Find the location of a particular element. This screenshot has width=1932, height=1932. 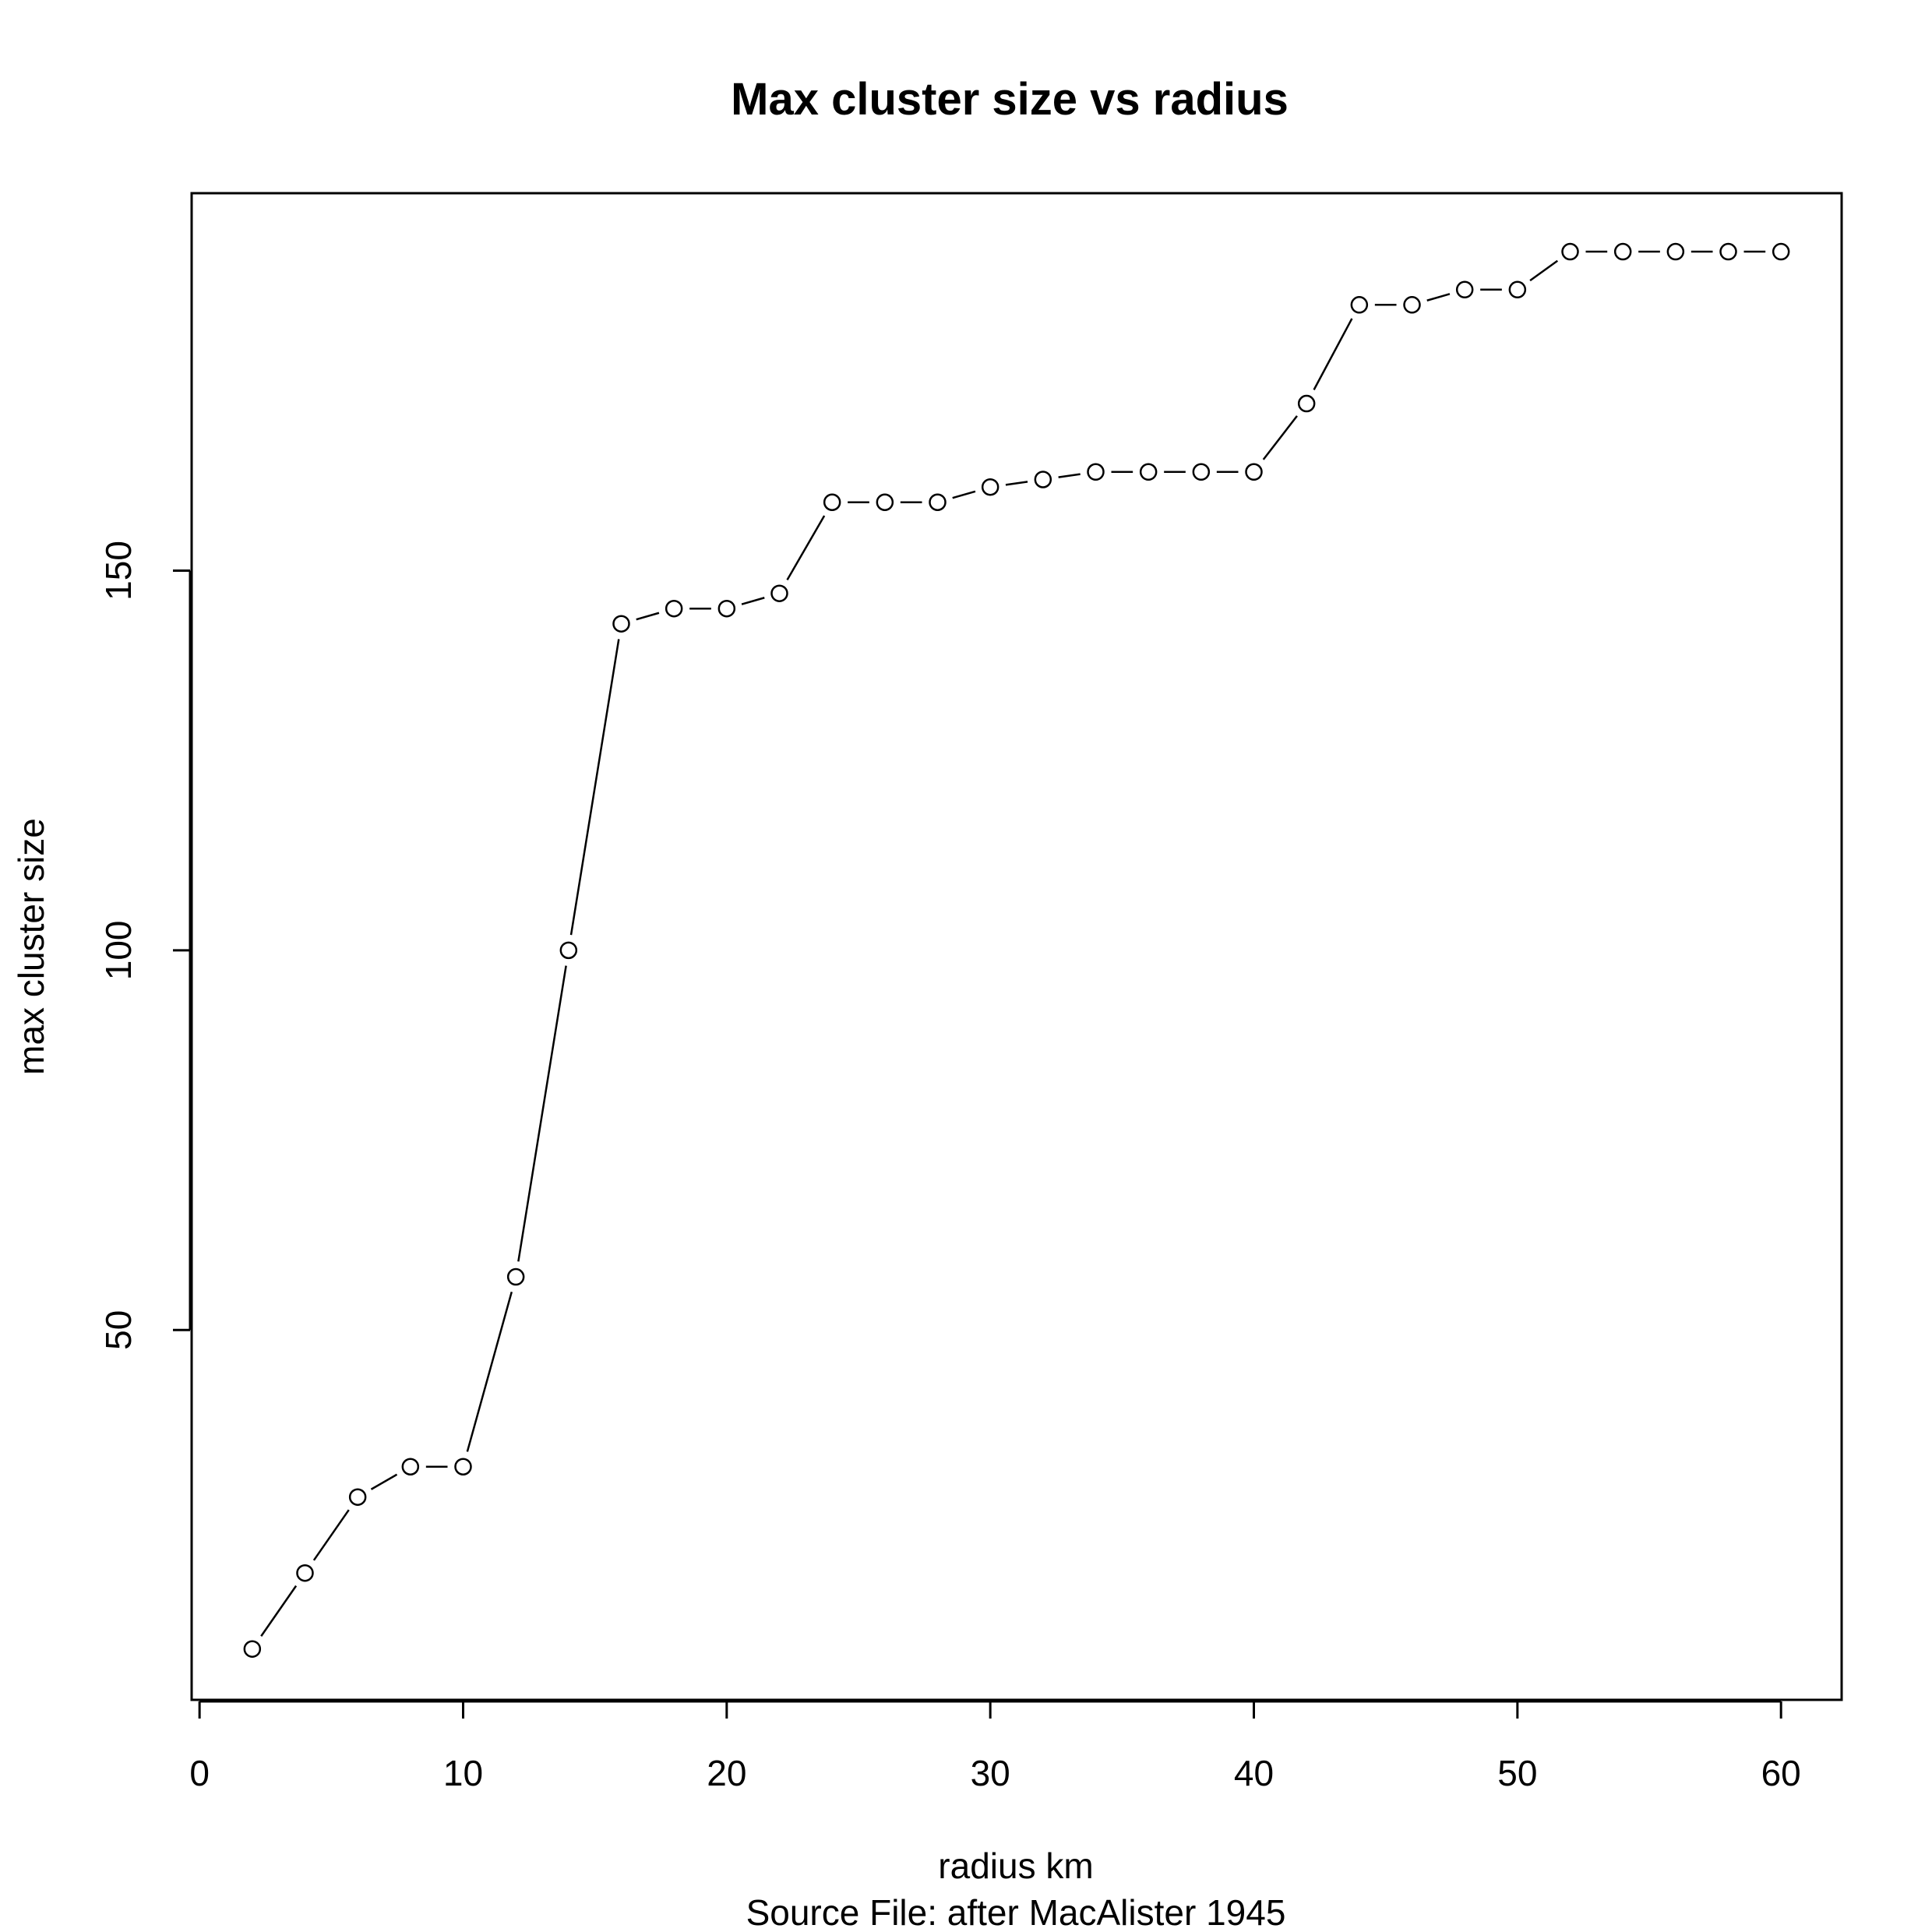

x-tick-label: 30 is located at coordinates (991, 1773).